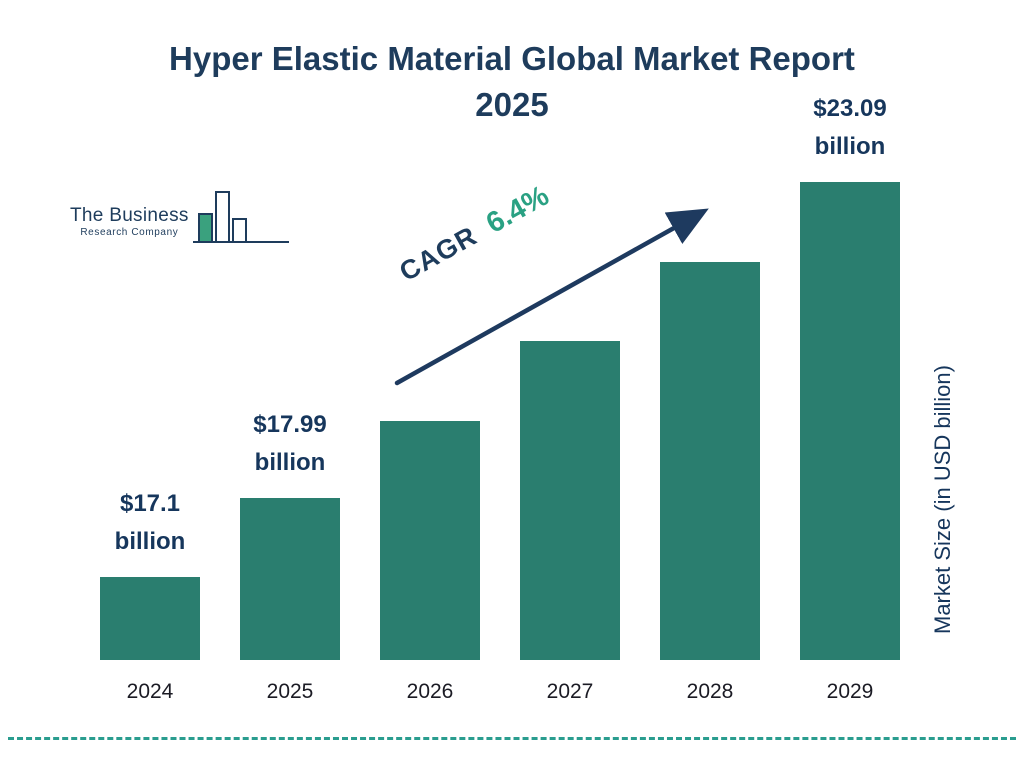 The image size is (1024, 768). What do you see at coordinates (850, 421) in the screenshot?
I see `bar-2029` at bounding box center [850, 421].